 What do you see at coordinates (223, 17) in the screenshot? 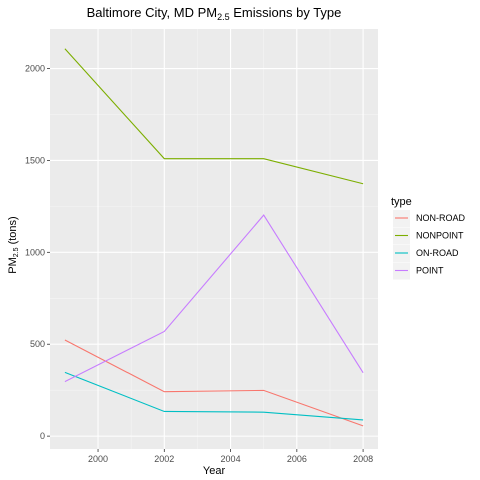
I see `chart-title-subscript: 2.5` at bounding box center [223, 17].